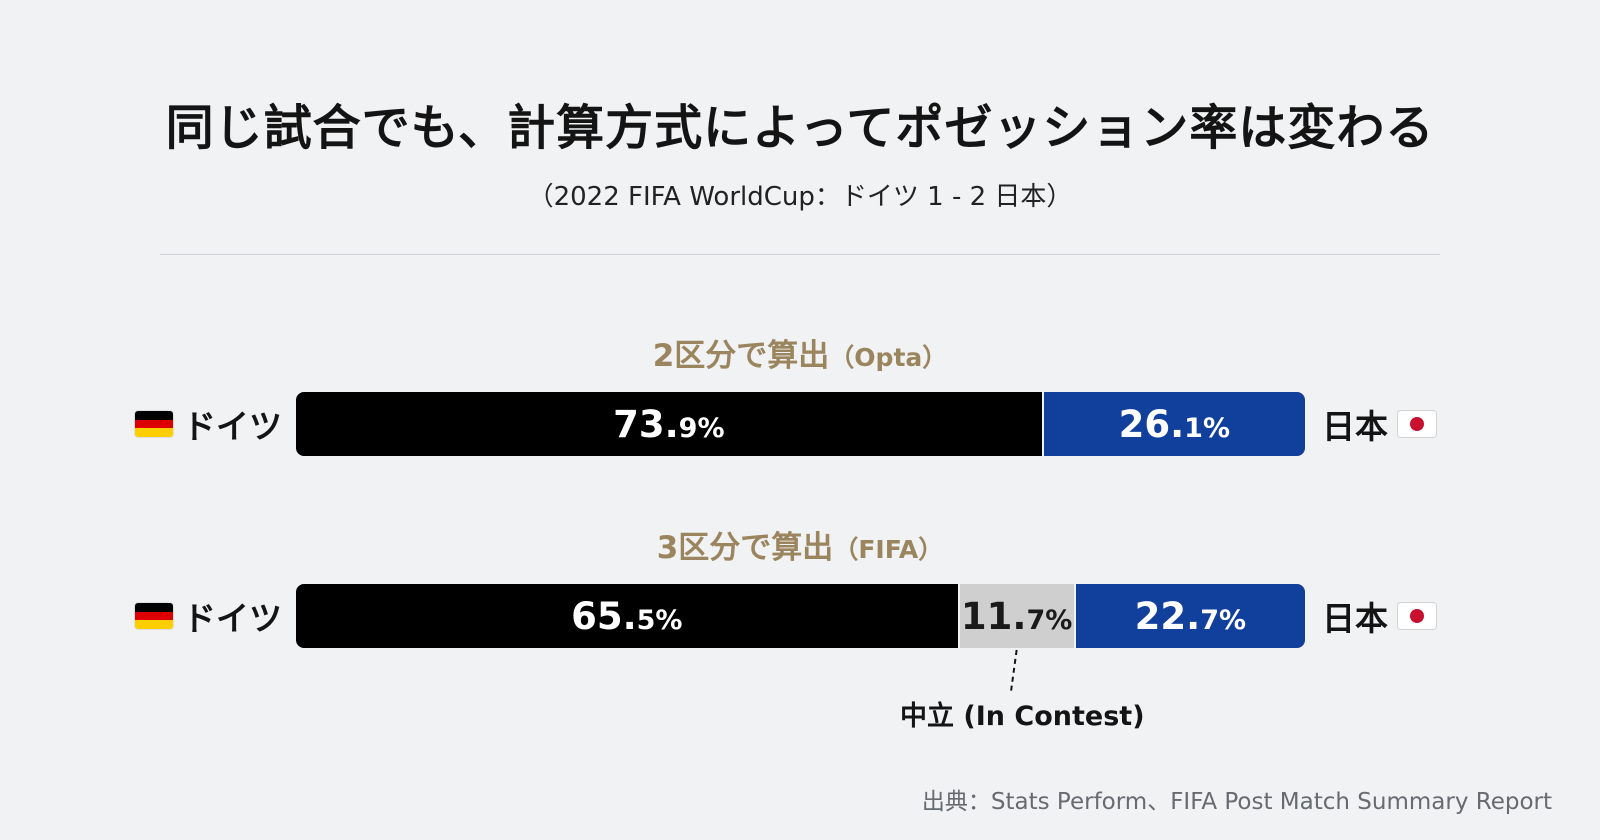 This screenshot has width=1600, height=840. I want to click on value-integer: 11., so click(993, 616).